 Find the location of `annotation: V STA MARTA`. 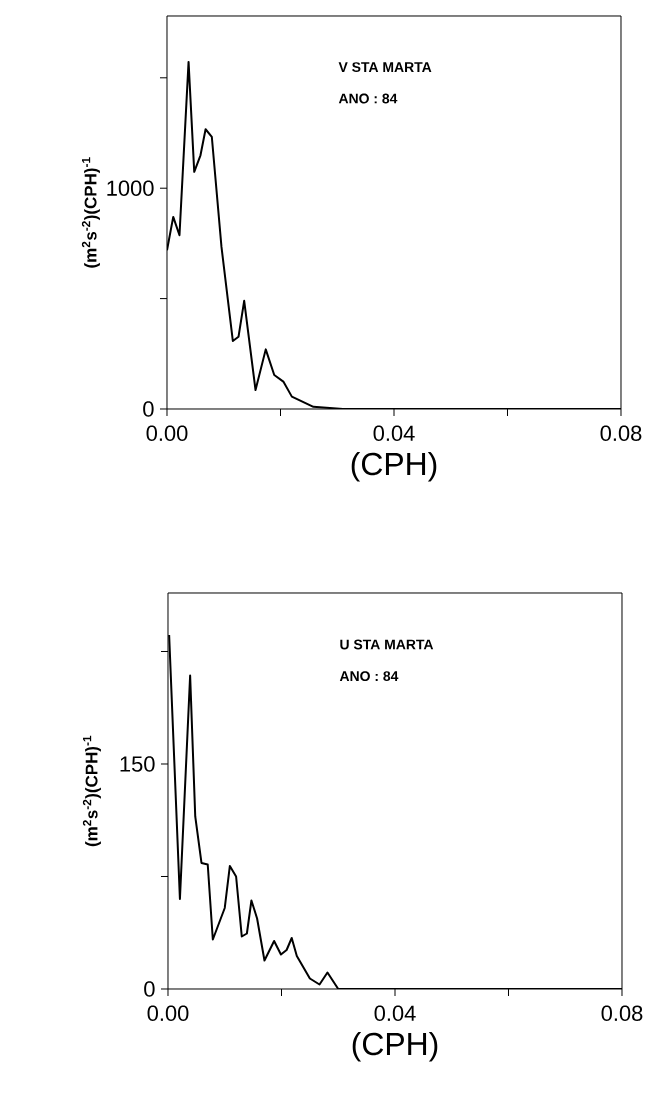

annotation: V STA MARTA is located at coordinates (385, 67).